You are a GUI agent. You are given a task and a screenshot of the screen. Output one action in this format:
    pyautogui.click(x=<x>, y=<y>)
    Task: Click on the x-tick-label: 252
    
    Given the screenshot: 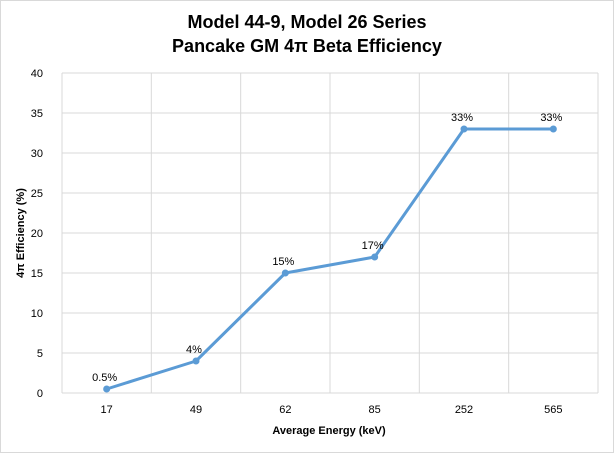 What is the action you would take?
    pyautogui.click(x=464, y=410)
    